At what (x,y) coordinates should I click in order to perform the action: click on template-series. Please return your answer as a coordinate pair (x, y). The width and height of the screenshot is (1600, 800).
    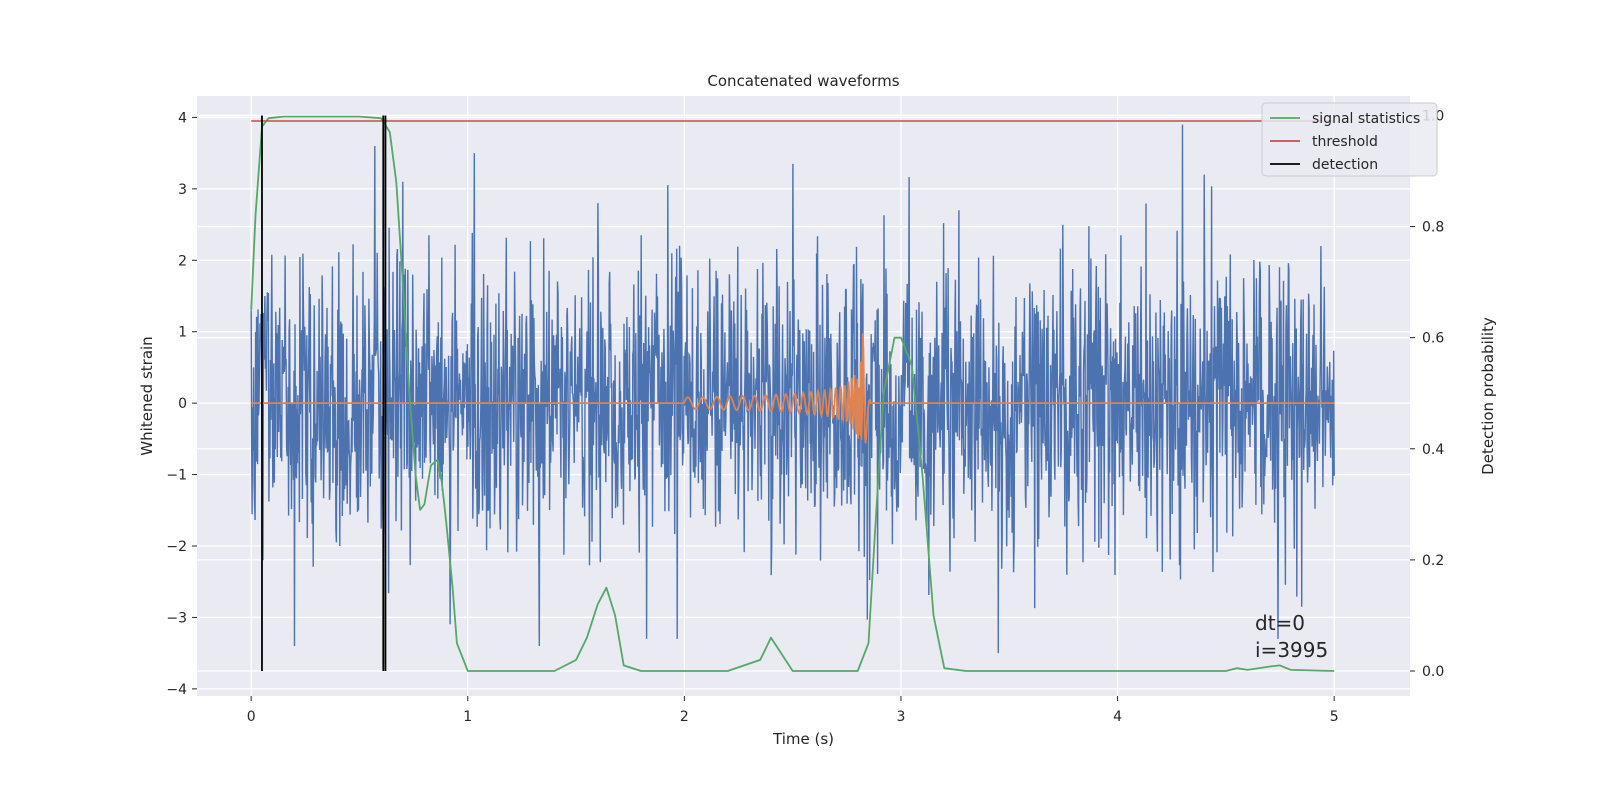
    Looking at the image, I should click on (793, 388).